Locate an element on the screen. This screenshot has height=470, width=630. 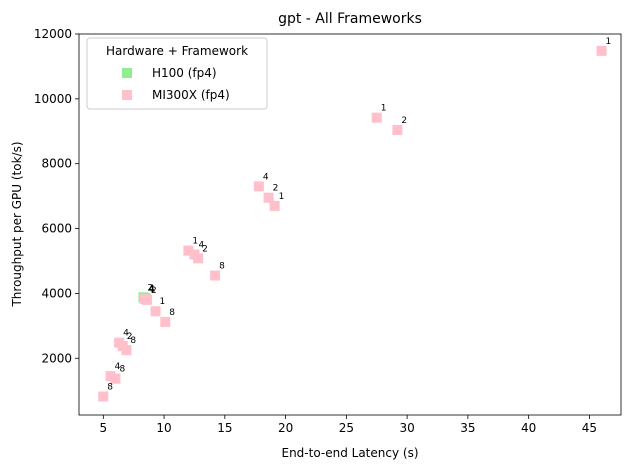
x-tick-label: 5 is located at coordinates (103, 428).